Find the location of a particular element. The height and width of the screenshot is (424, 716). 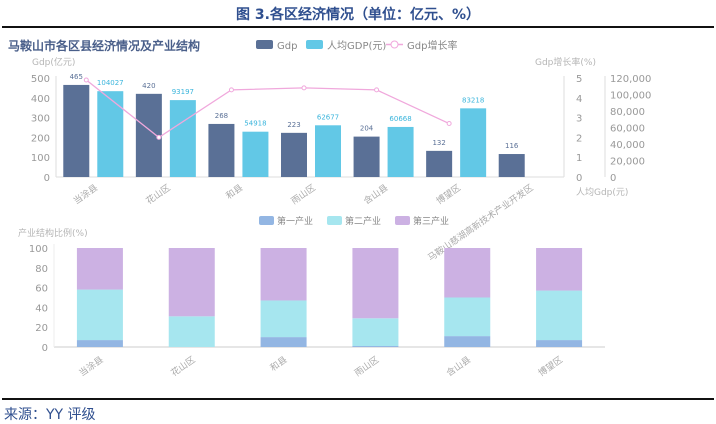

gdp-value-label: 116 is located at coordinates (512, 146).